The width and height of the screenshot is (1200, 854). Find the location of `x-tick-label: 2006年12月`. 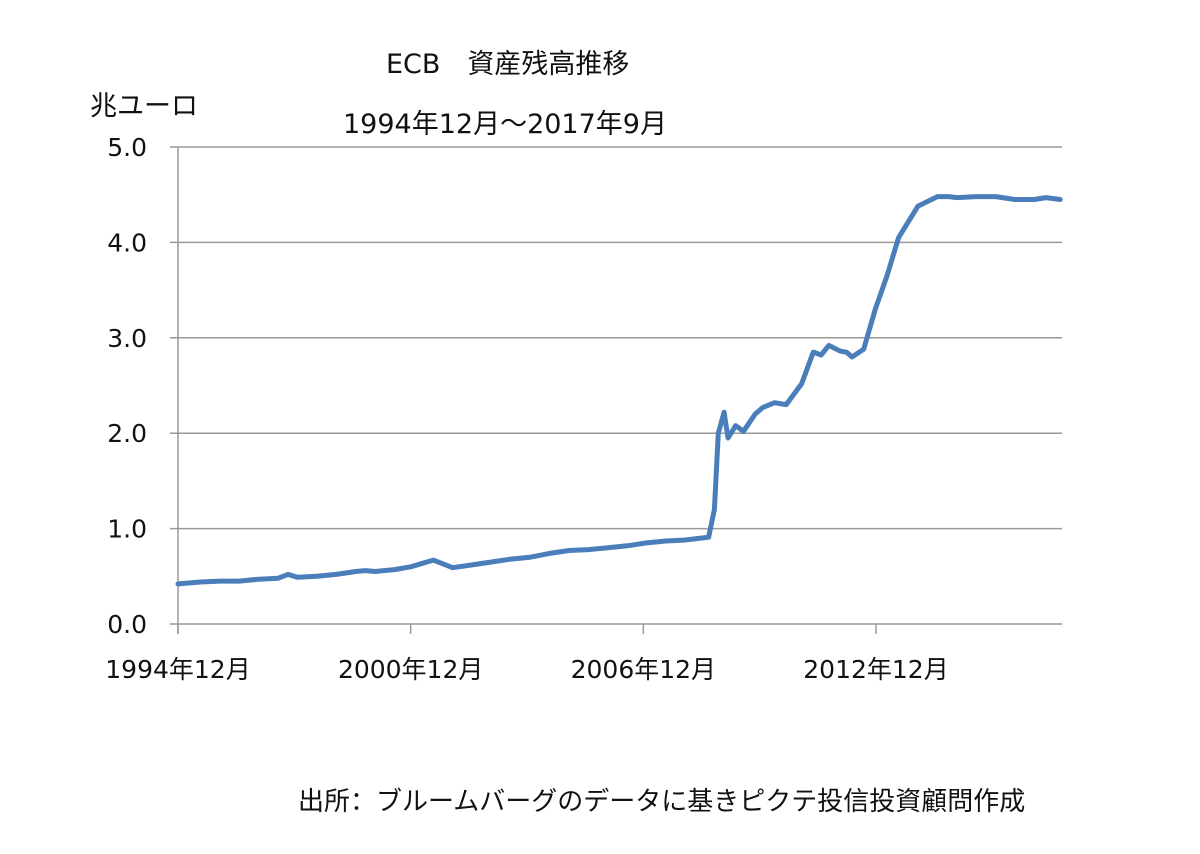

x-tick-label: 2006年12月 is located at coordinates (643, 669).